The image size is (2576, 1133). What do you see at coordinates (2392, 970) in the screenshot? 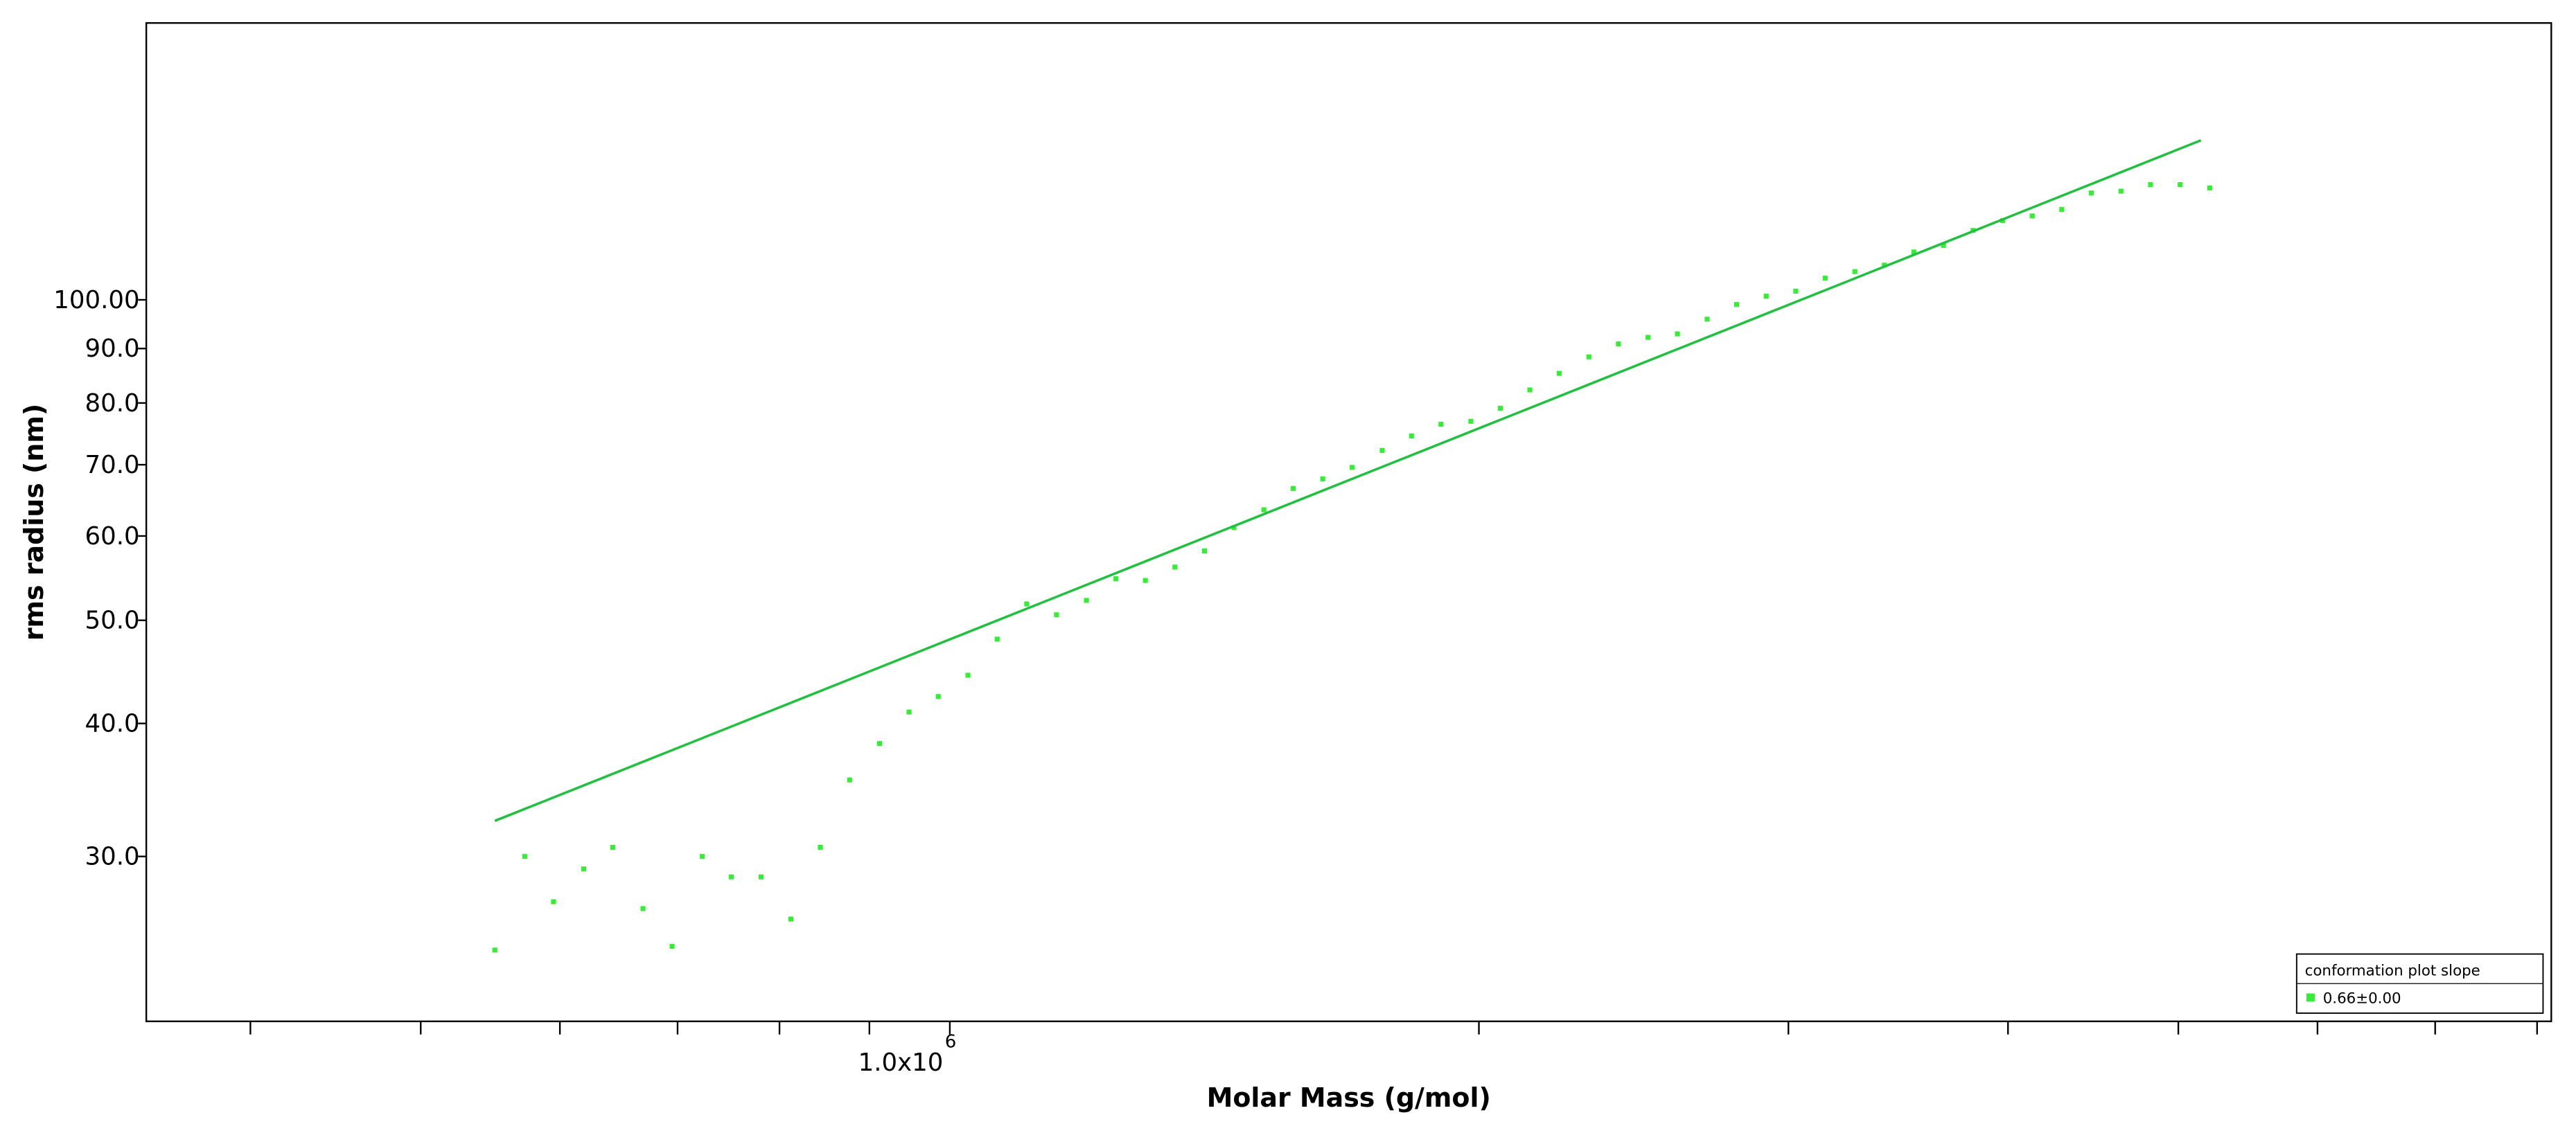
I see `legend-title: conformation plot slope` at bounding box center [2392, 970].